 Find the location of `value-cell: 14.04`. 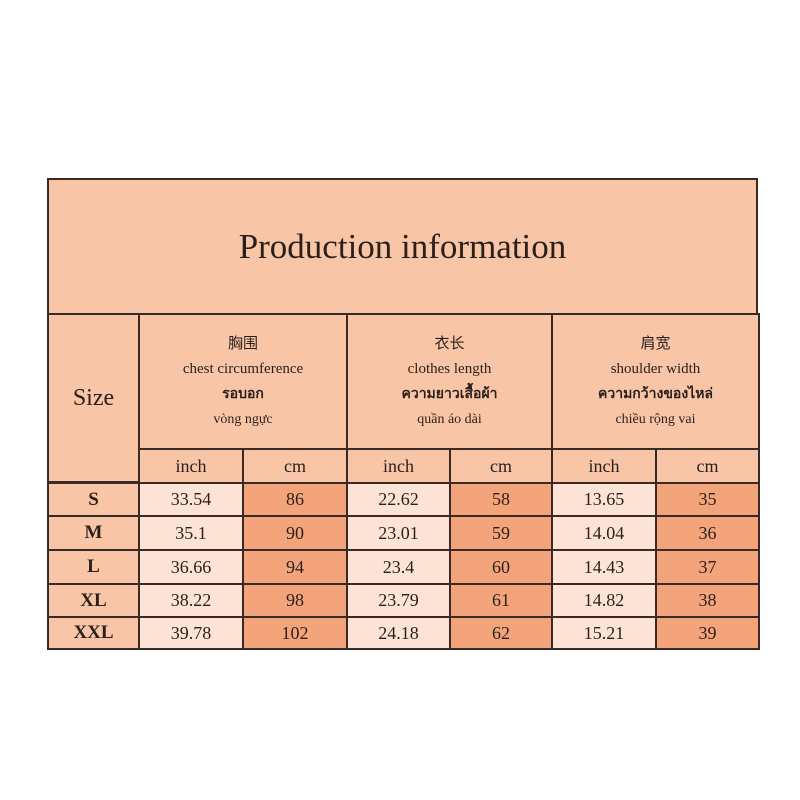

value-cell: 14.04 is located at coordinates (604, 533).